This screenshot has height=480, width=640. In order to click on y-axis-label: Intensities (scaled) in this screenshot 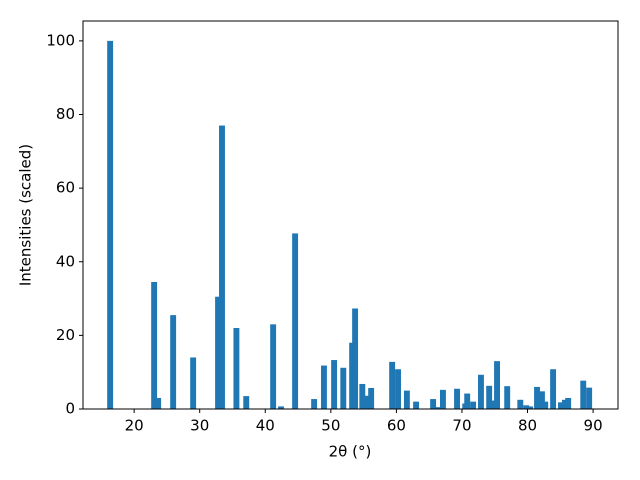, I will do `click(26, 215)`.